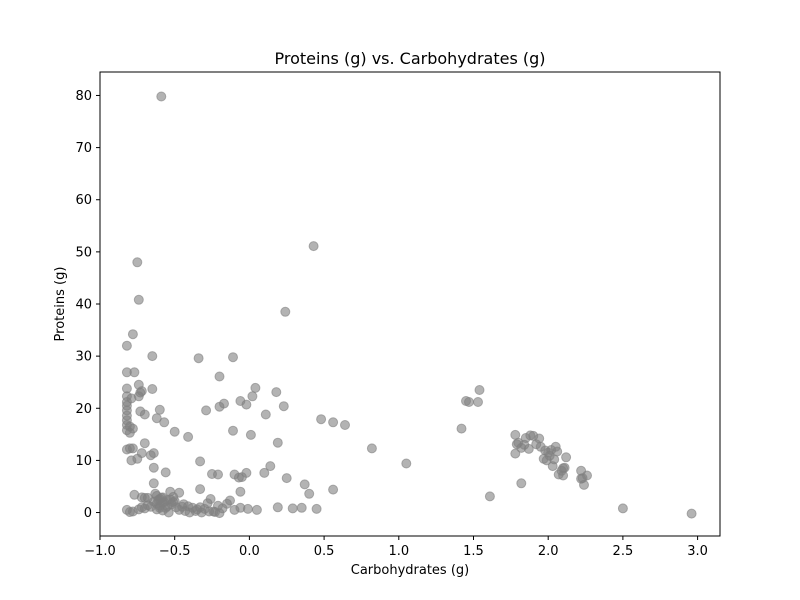 Image resolution: width=800 pixels, height=600 pixels. What do you see at coordinates (409, 58) in the screenshot?
I see `chart-title: Proteins (g) vs. Carbohydrates (g)` at bounding box center [409, 58].